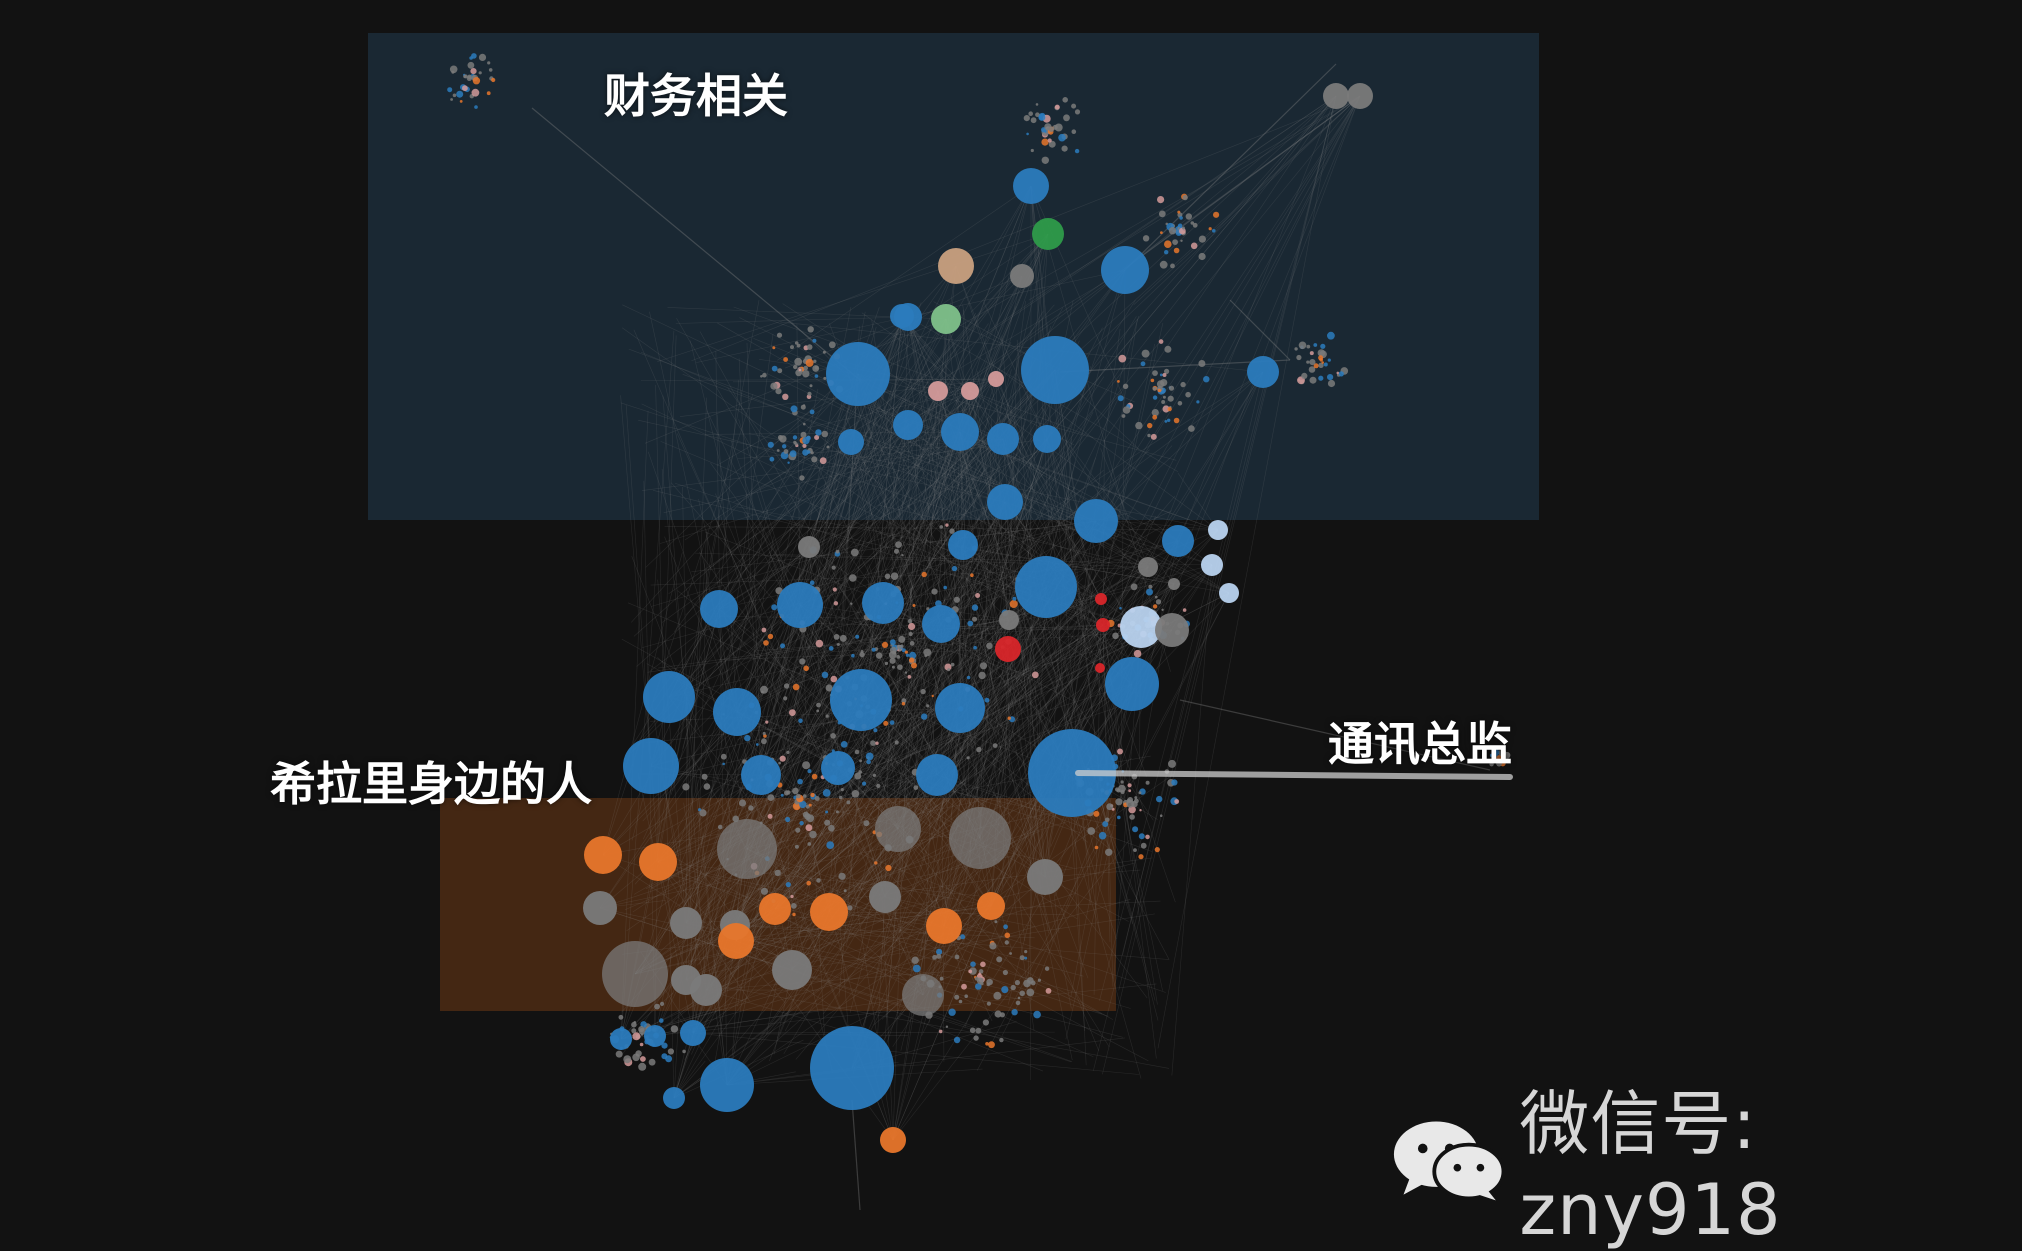  I want to click on comms-director-label: 通讯总监, so click(1420, 741).